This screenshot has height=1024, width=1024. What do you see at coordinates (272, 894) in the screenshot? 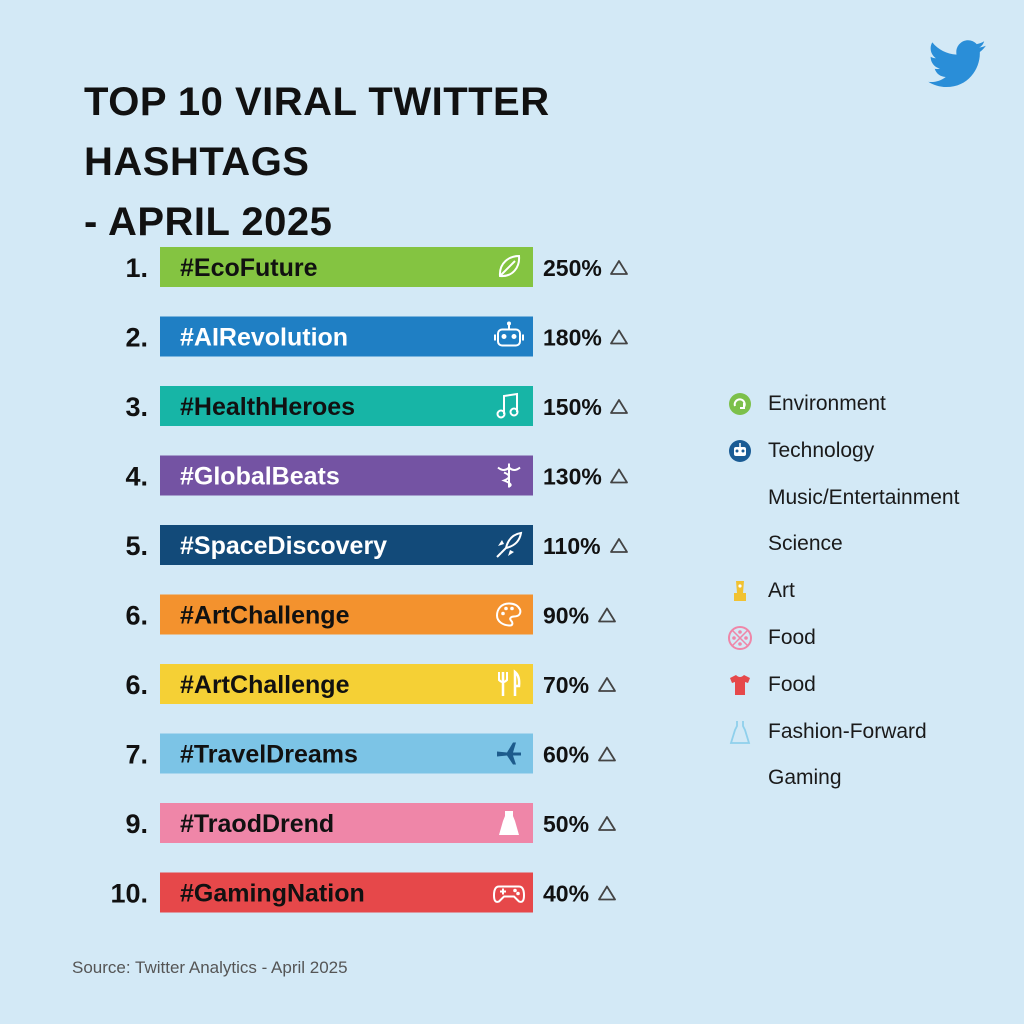
I see `hashtag-label: #GamingNation` at bounding box center [272, 894].